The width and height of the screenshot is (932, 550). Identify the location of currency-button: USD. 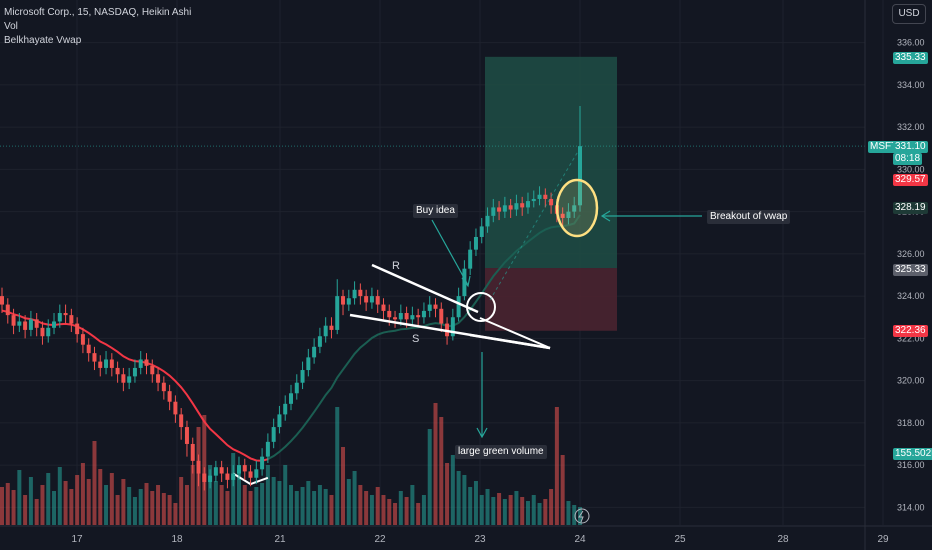
(909, 14).